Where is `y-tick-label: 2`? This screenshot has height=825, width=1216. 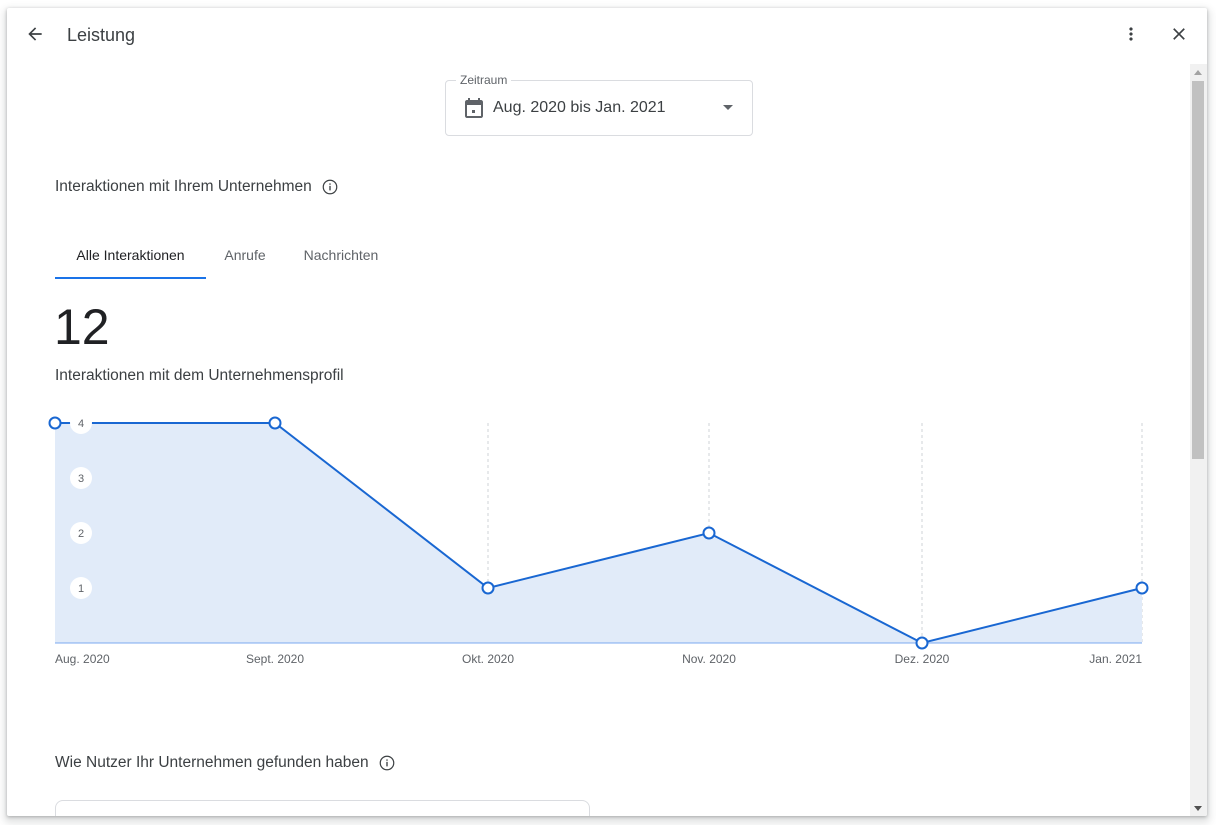 y-tick-label: 2 is located at coordinates (81, 534).